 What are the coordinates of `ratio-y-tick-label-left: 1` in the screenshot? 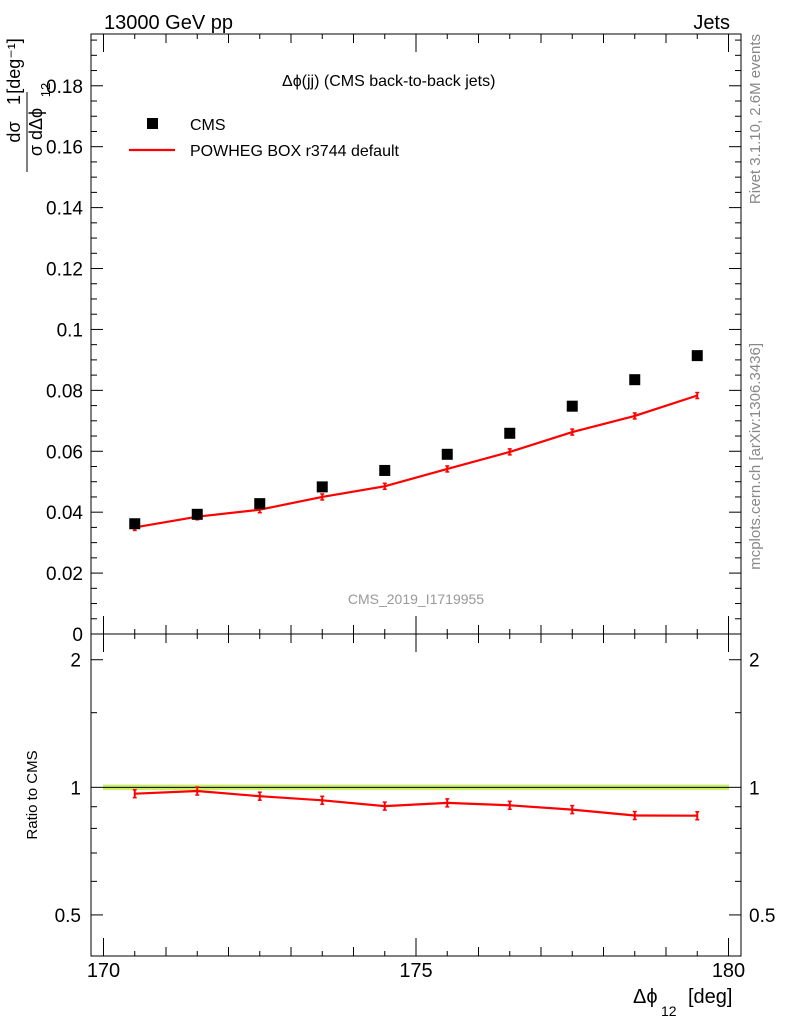 It's located at (75, 788).